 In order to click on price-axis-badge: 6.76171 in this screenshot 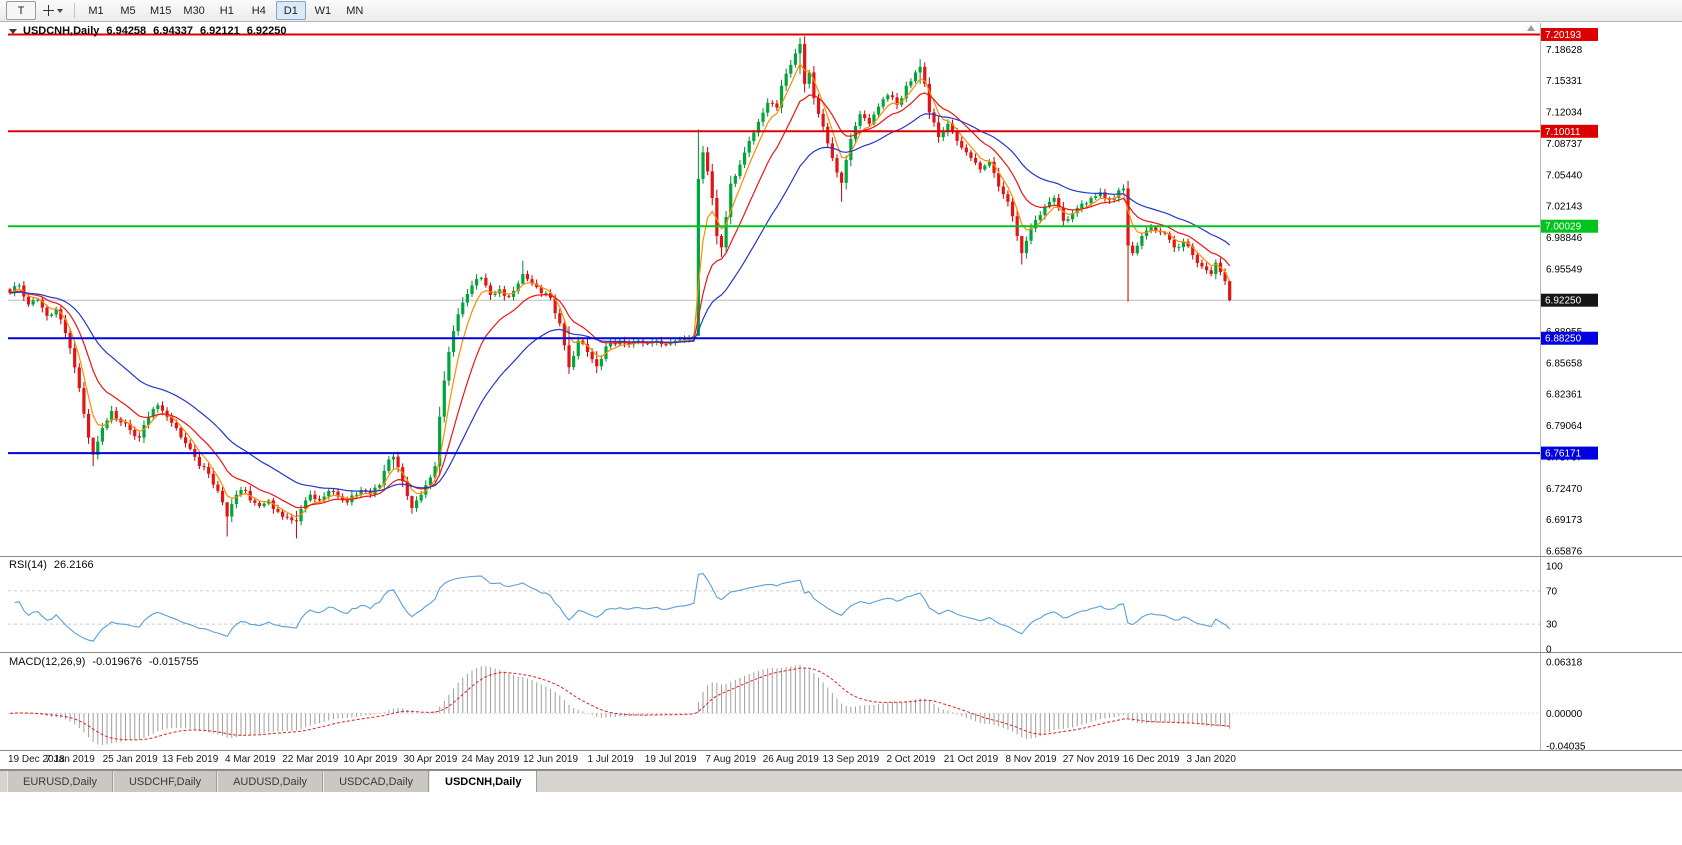, I will do `click(1569, 453)`.